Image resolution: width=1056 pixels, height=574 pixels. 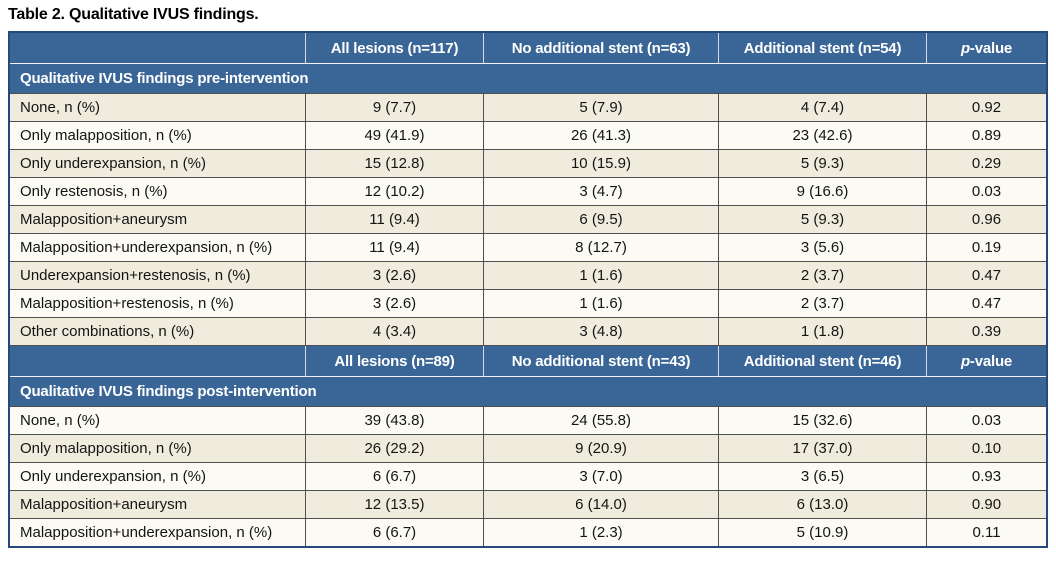 What do you see at coordinates (394, 505) in the screenshot?
I see `cell-all-lesions: 12 (13.5)` at bounding box center [394, 505].